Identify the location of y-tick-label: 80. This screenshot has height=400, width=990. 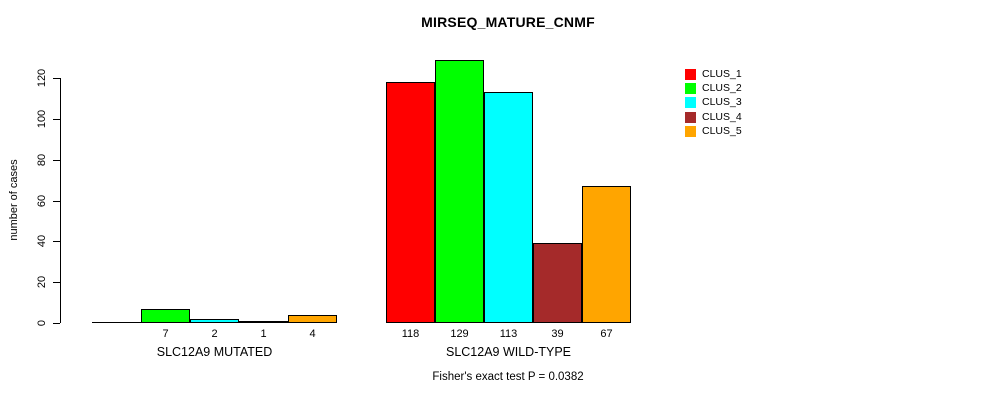
(42, 159).